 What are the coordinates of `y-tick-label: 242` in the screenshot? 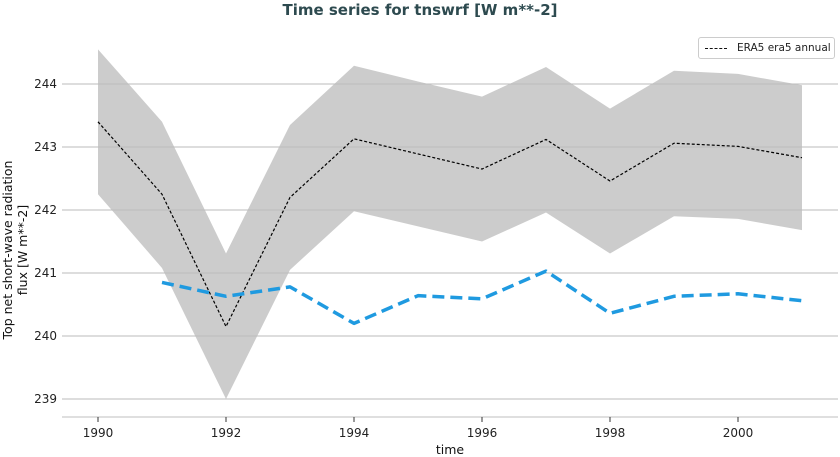 It's located at (45, 210).